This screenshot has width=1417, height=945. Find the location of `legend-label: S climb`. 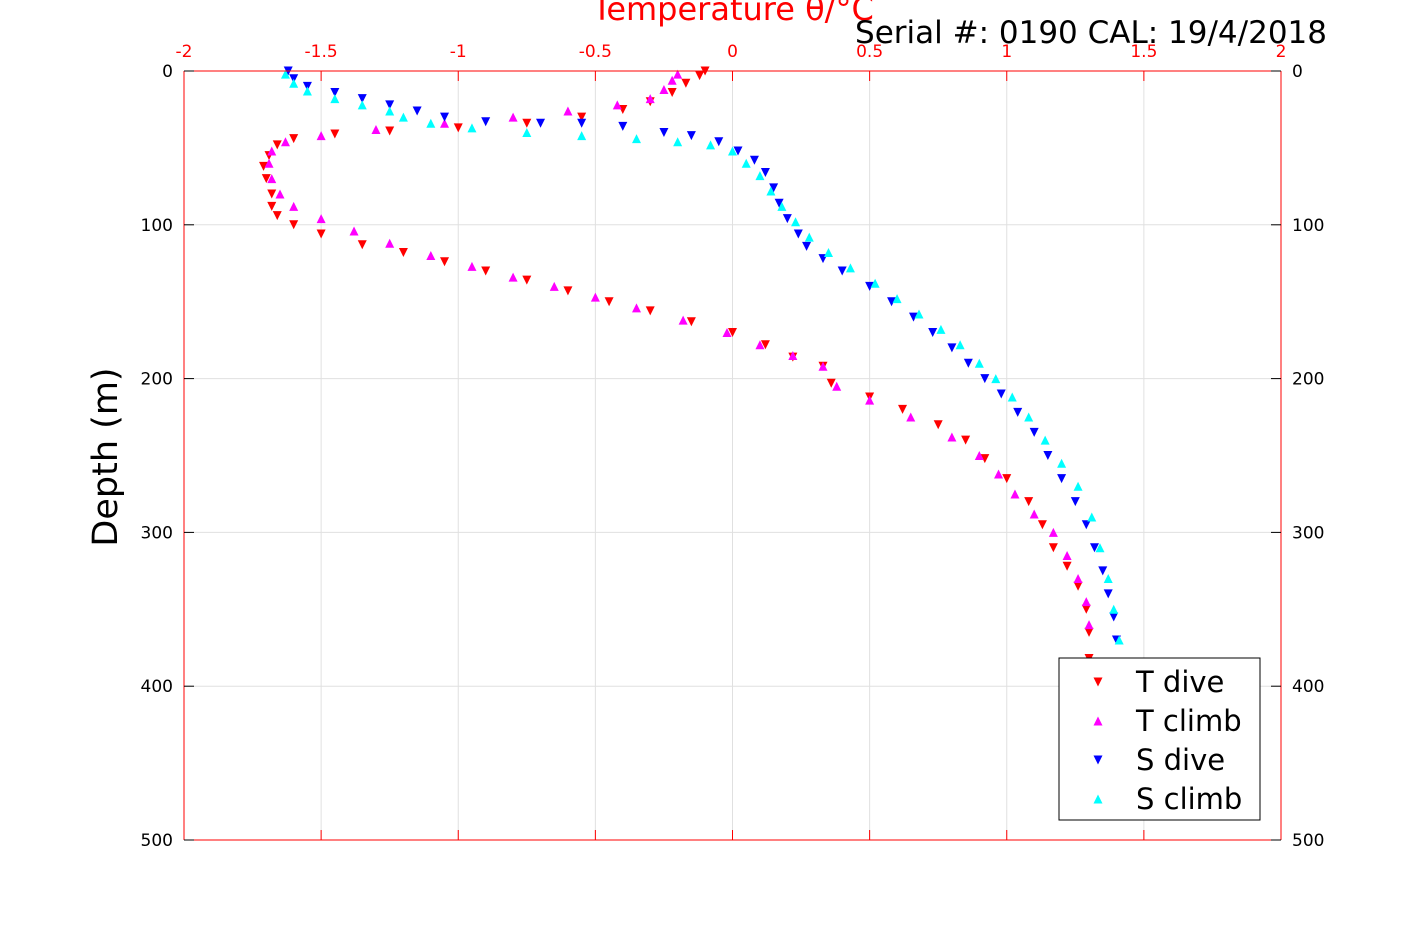

legend-label: S climb is located at coordinates (1189, 799).